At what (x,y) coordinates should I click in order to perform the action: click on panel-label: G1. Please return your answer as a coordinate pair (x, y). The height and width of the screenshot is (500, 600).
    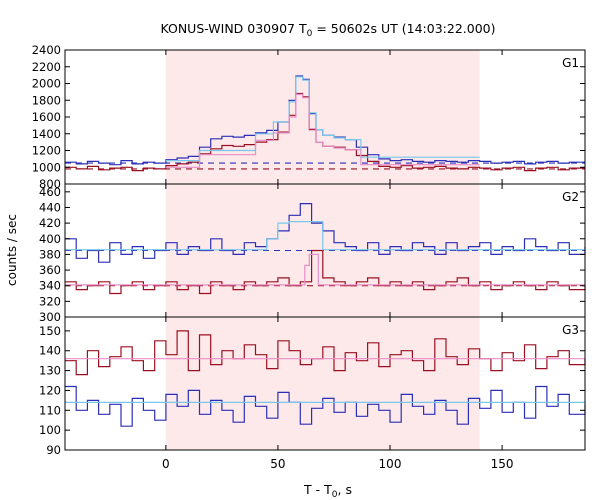
    Looking at the image, I should click on (570, 63).